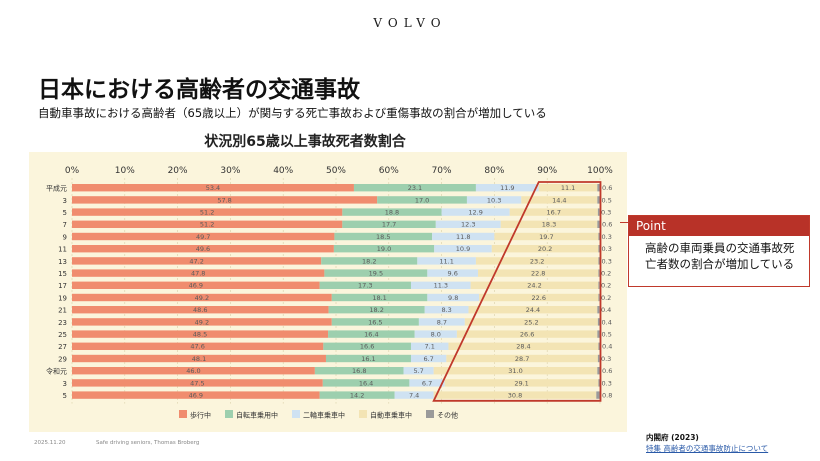  What do you see at coordinates (202, 298) in the screenshot?
I see `data-label: 49.2` at bounding box center [202, 298].